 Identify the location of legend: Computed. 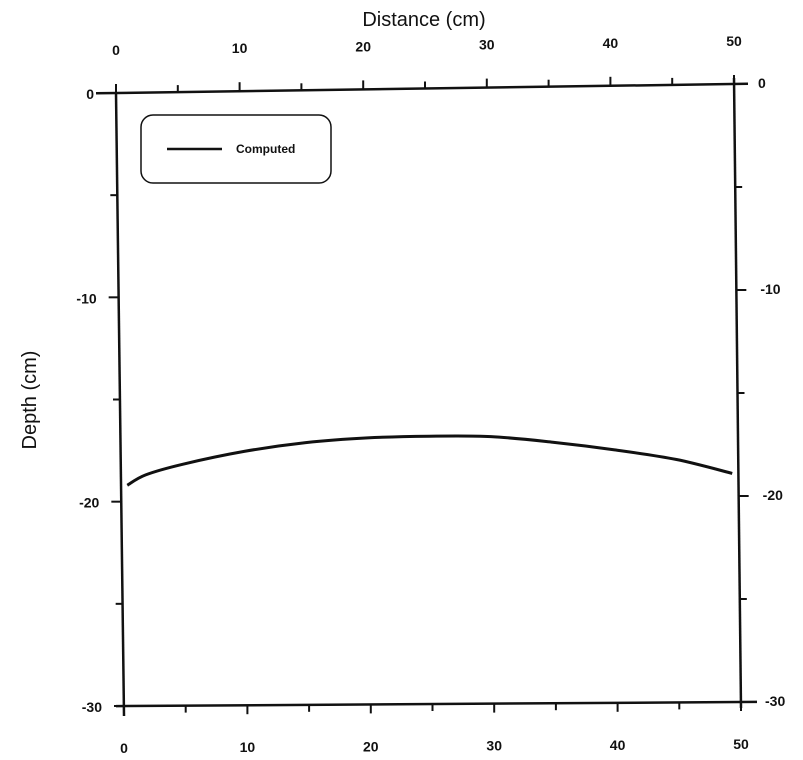
(236, 149).